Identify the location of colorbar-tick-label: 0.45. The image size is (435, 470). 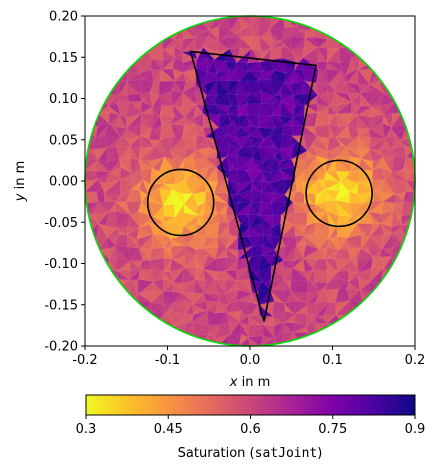
(168, 429).